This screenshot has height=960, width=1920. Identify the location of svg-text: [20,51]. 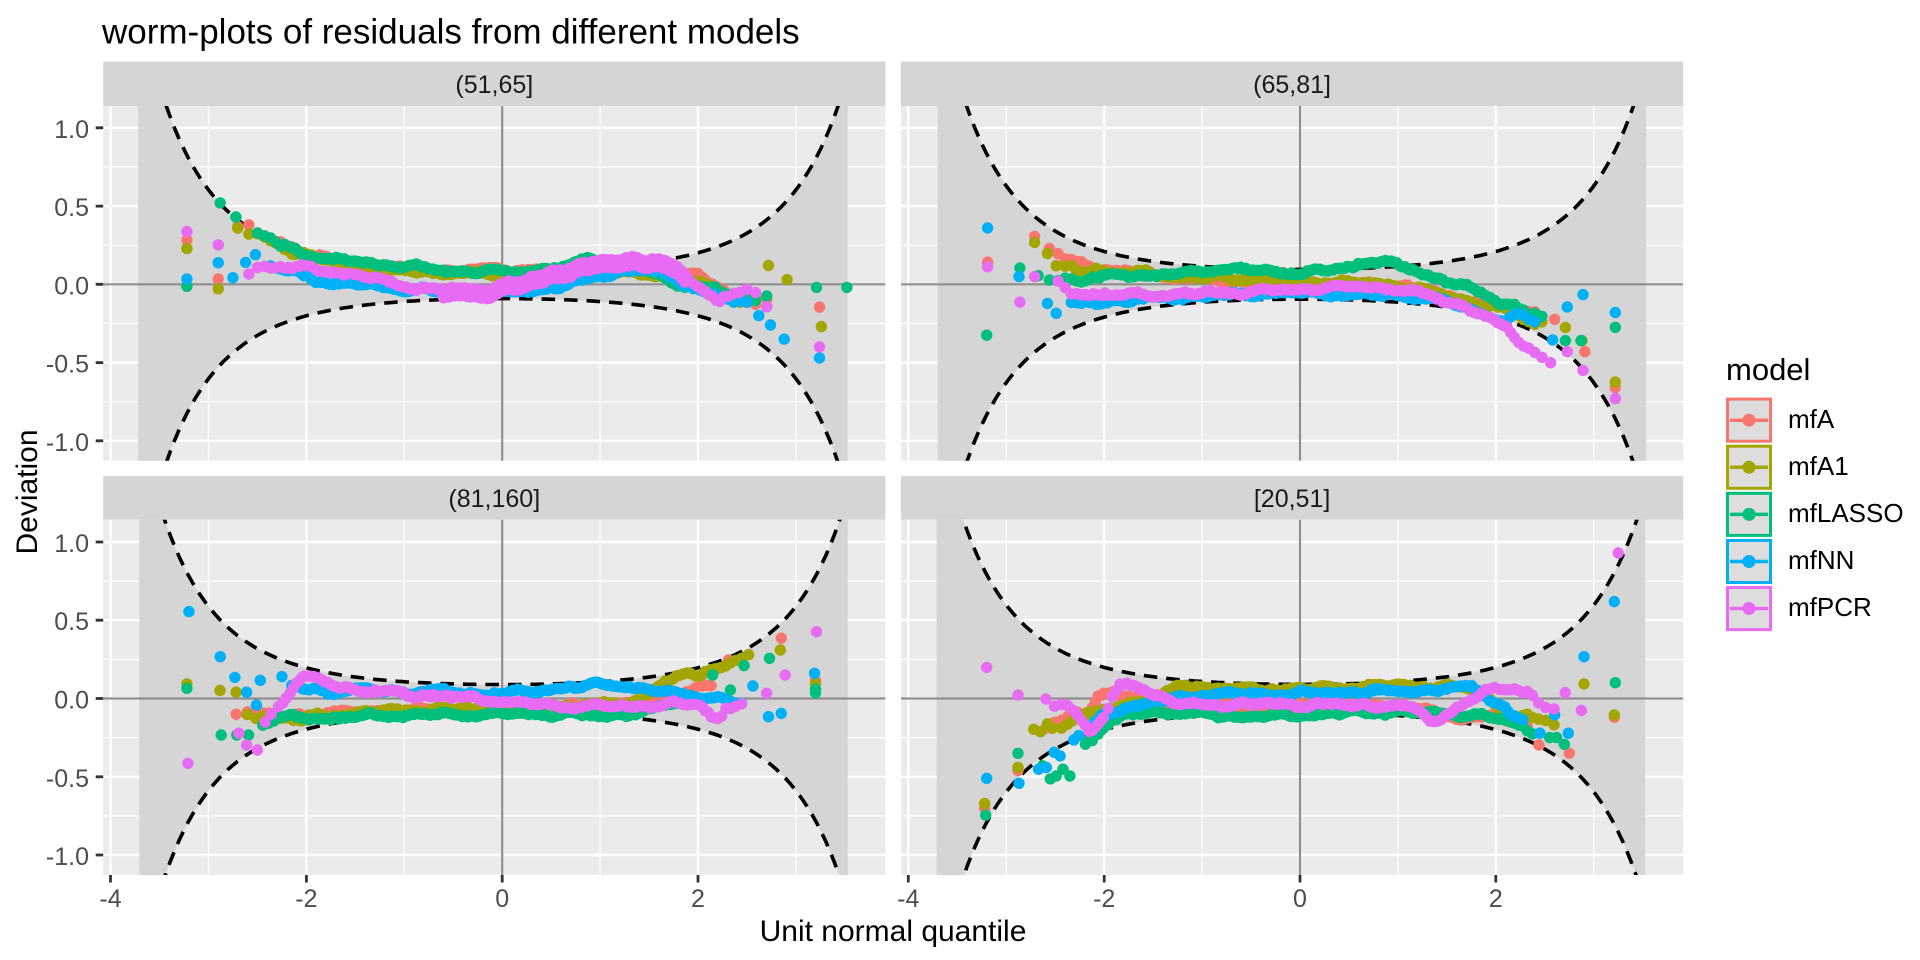
(1292, 499).